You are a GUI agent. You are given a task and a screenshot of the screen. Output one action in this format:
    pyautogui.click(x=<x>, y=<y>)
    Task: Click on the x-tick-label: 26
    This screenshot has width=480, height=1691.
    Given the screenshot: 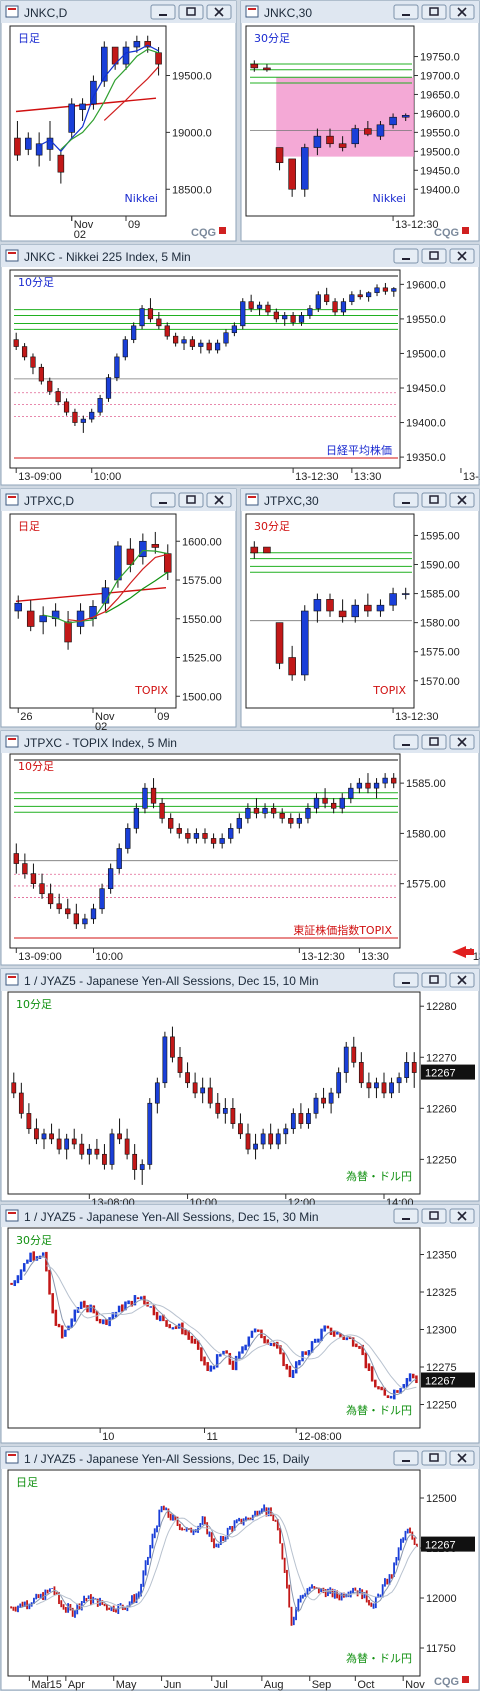 What is the action you would take?
    pyautogui.click(x=26, y=717)
    